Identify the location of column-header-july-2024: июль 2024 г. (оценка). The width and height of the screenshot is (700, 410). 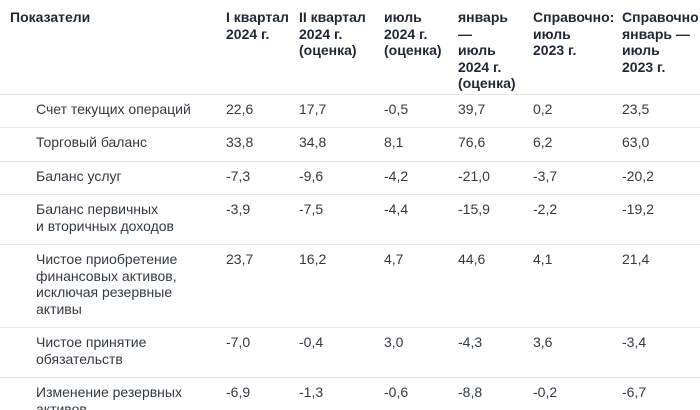
(421, 47).